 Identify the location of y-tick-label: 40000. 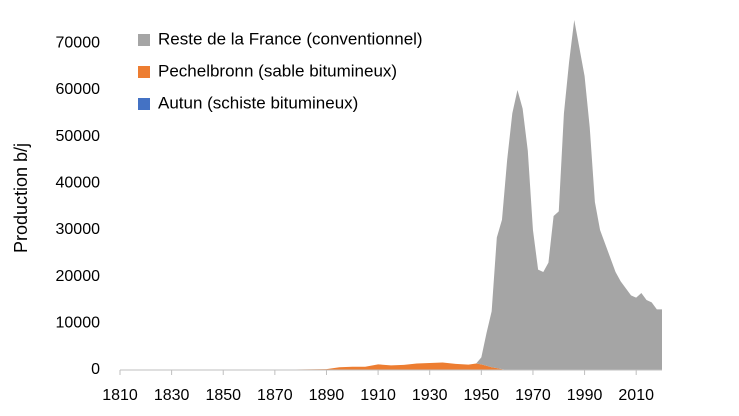
(78, 183).